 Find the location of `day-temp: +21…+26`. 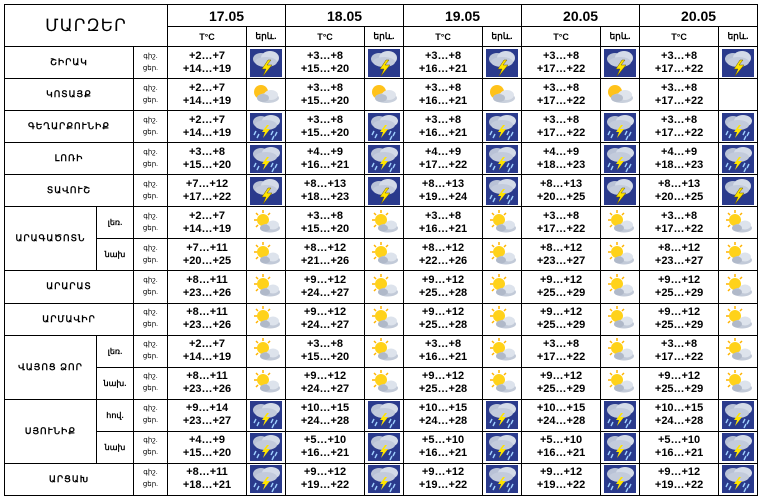

day-temp: +21…+26 is located at coordinates (325, 260).